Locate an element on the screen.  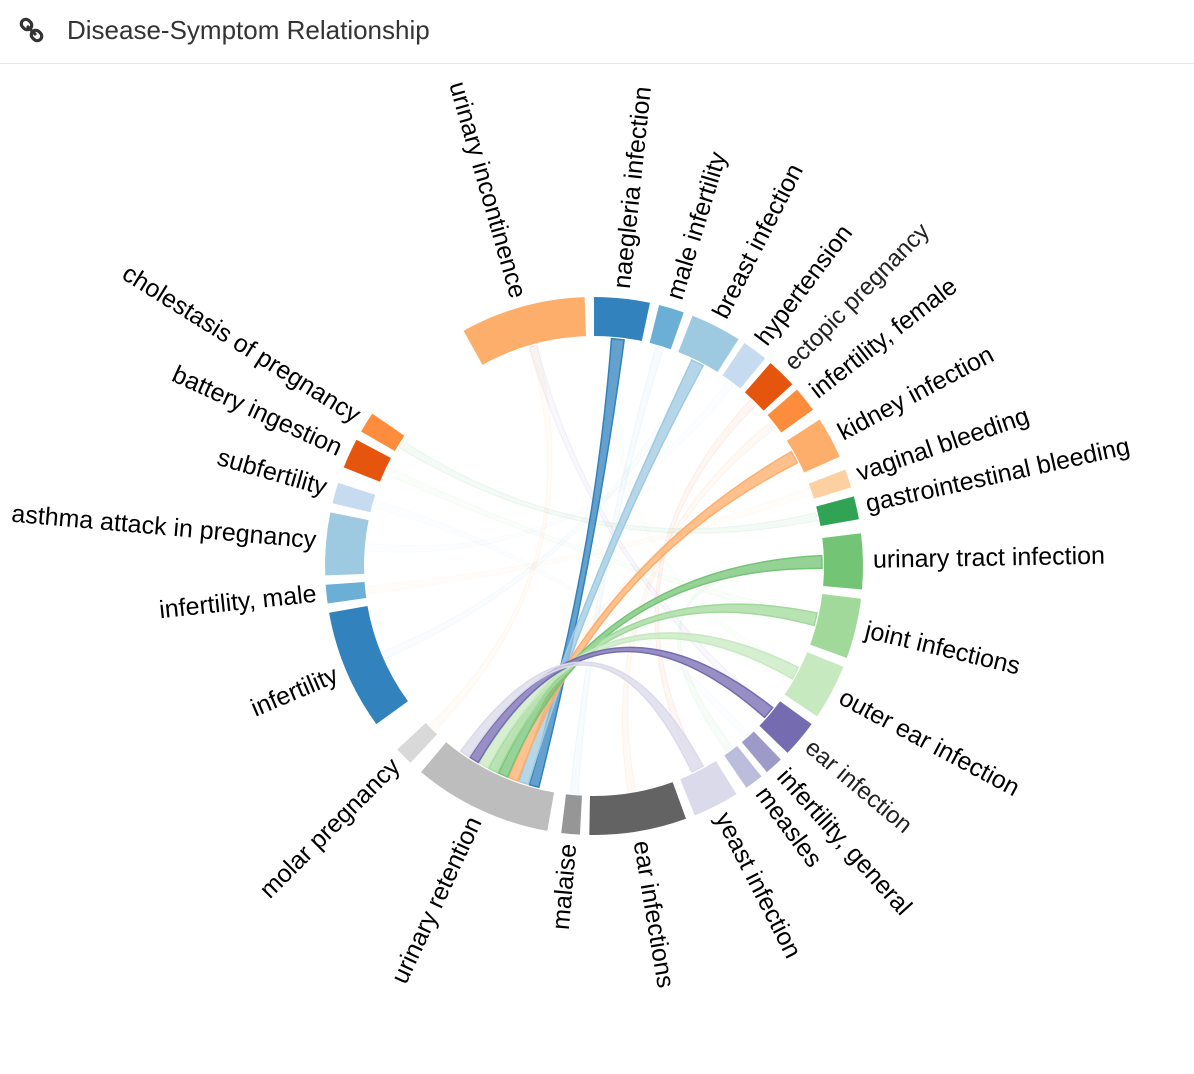
label-subfertility: subfertility is located at coordinates (272, 472).